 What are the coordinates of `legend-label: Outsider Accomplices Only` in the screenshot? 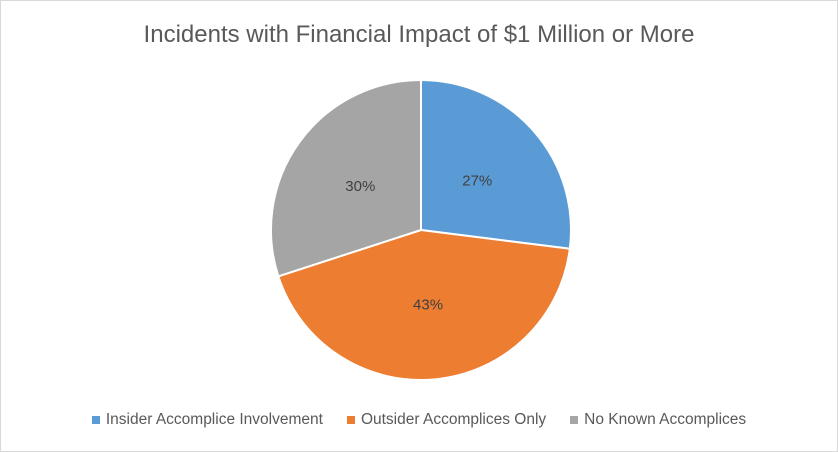 It's located at (453, 419).